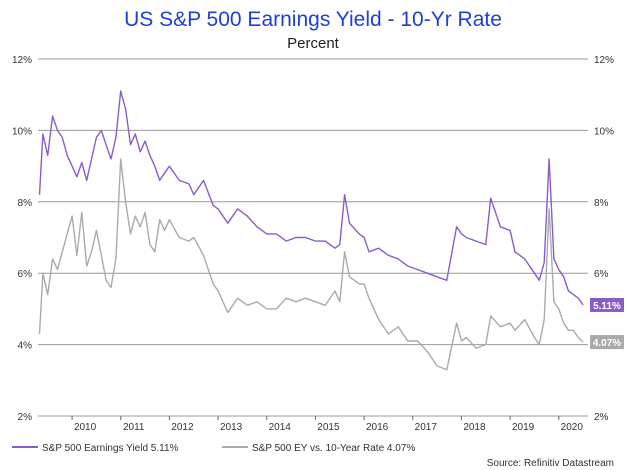  What do you see at coordinates (231, 427) in the screenshot?
I see `x-tick-label: 2013` at bounding box center [231, 427].